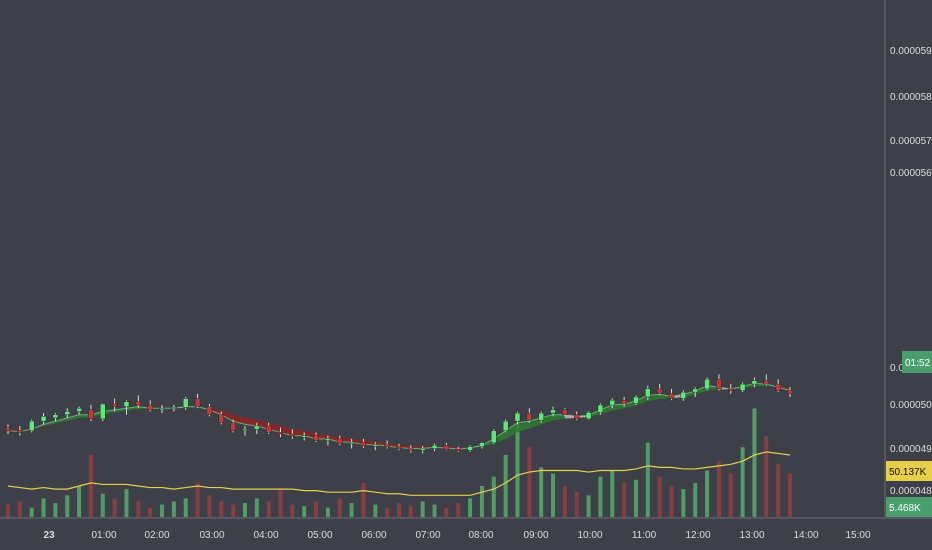 Image resolution: width=932 pixels, height=550 pixels. What do you see at coordinates (644, 535) in the screenshot?
I see `time-axis-label: 11:00` at bounding box center [644, 535].